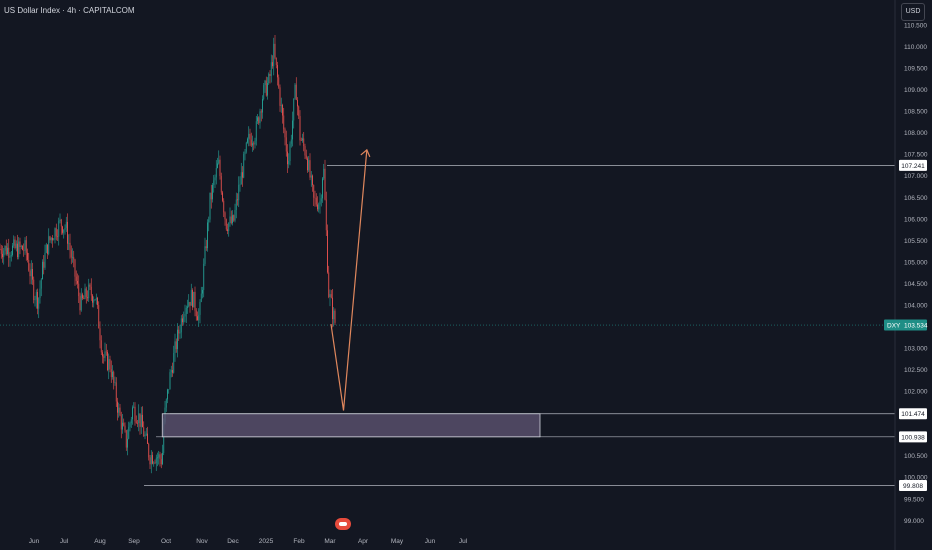 This screenshot has height=550, width=932. Describe the element at coordinates (365, 153) in the screenshot. I see `projection-arrowhead` at that location.